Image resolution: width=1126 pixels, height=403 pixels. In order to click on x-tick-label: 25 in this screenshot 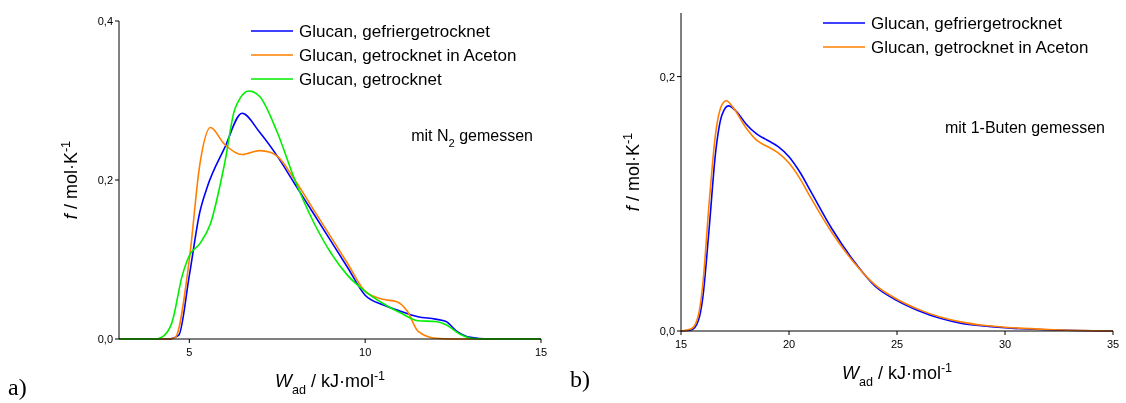, I will do `click(897, 344)`.